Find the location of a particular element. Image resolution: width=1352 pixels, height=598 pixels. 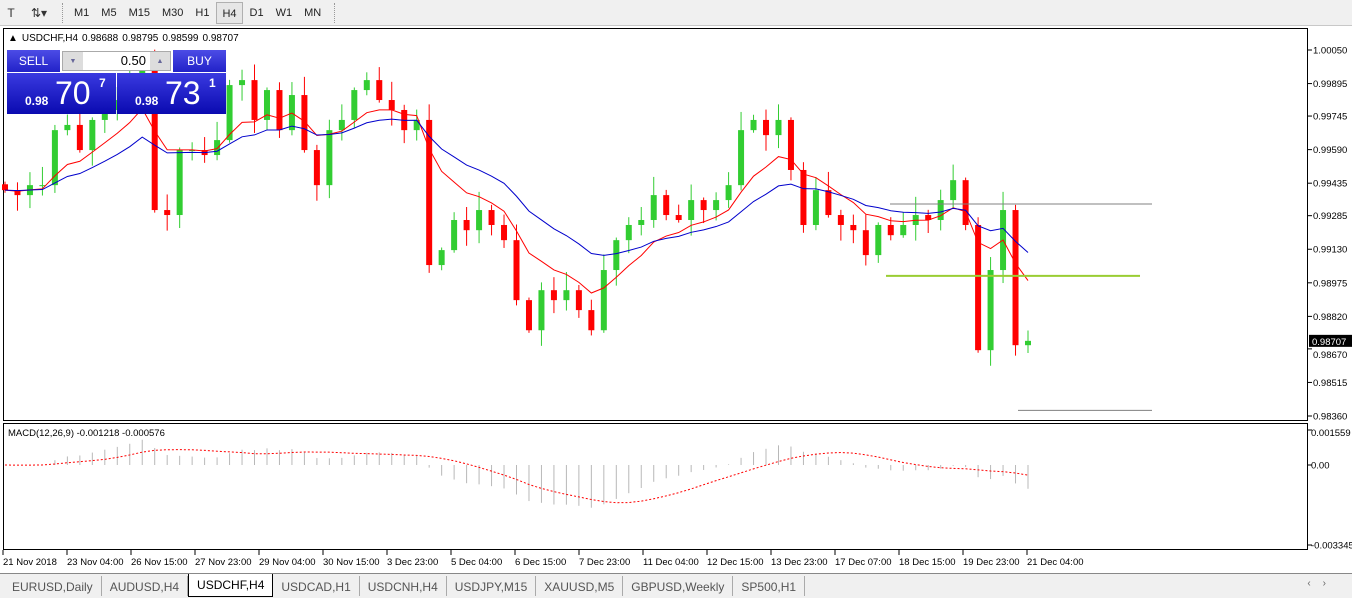

macd-label: MACD(12,26,9) -0.001218 -0.000576 is located at coordinates (86, 433).